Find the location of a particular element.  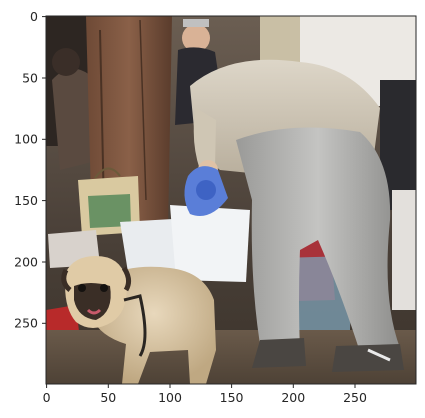

x-tick-label: 250 is located at coordinates (355, 397).